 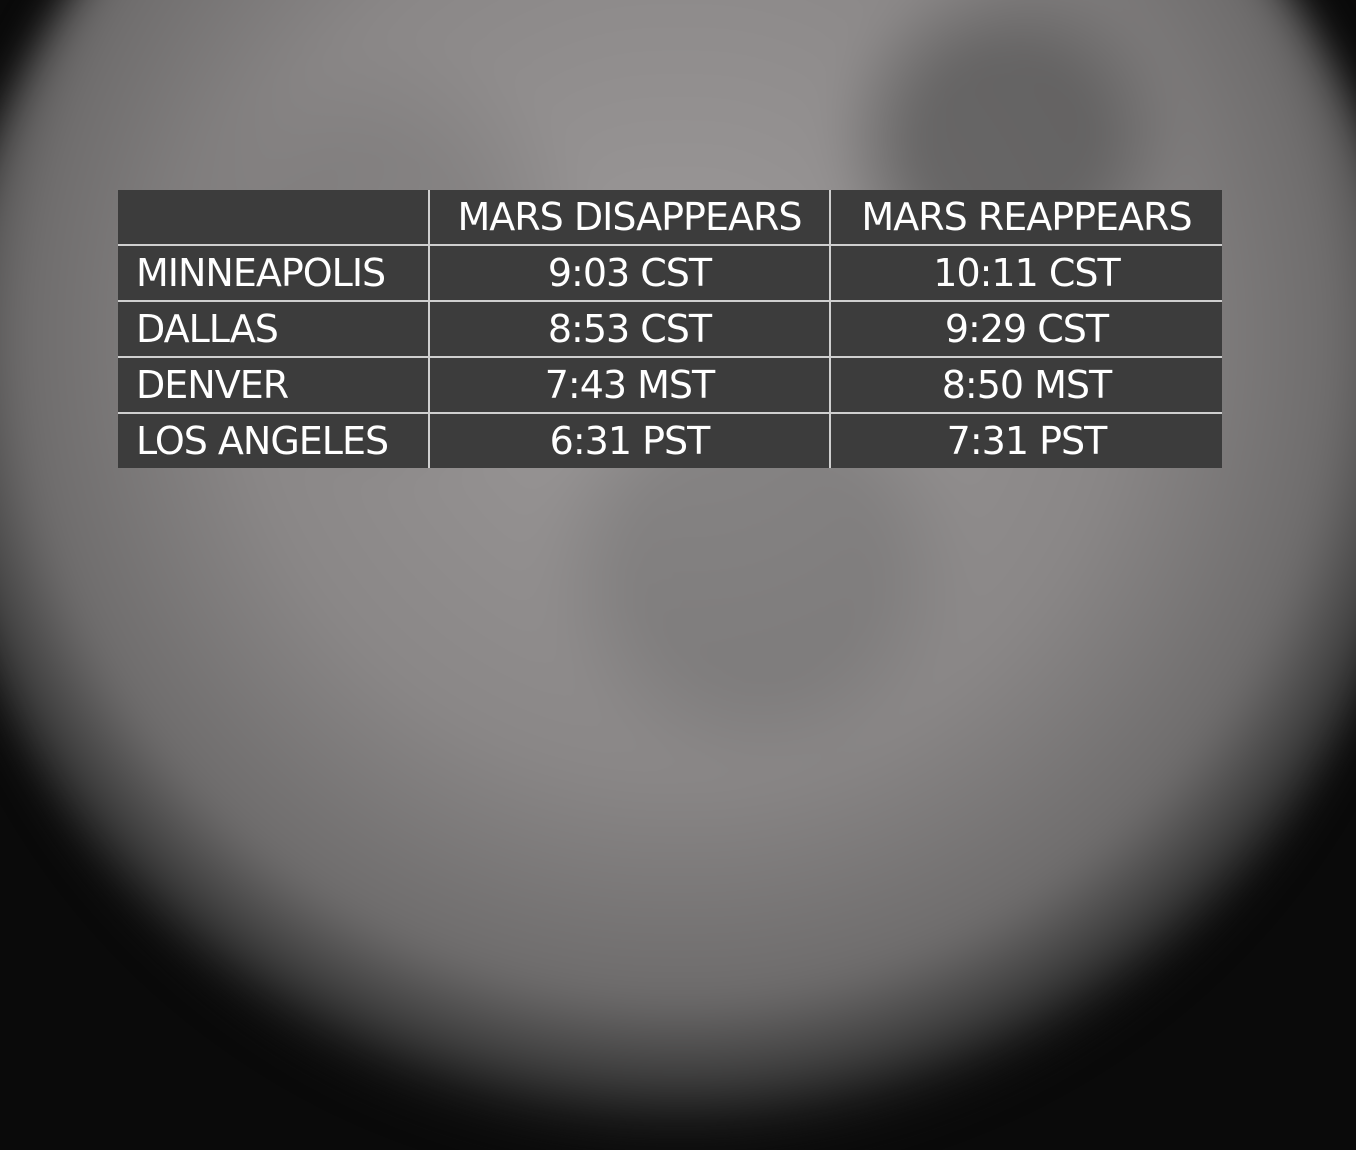 What do you see at coordinates (274, 440) in the screenshot?
I see `city-cell: LOS ANGELES` at bounding box center [274, 440].